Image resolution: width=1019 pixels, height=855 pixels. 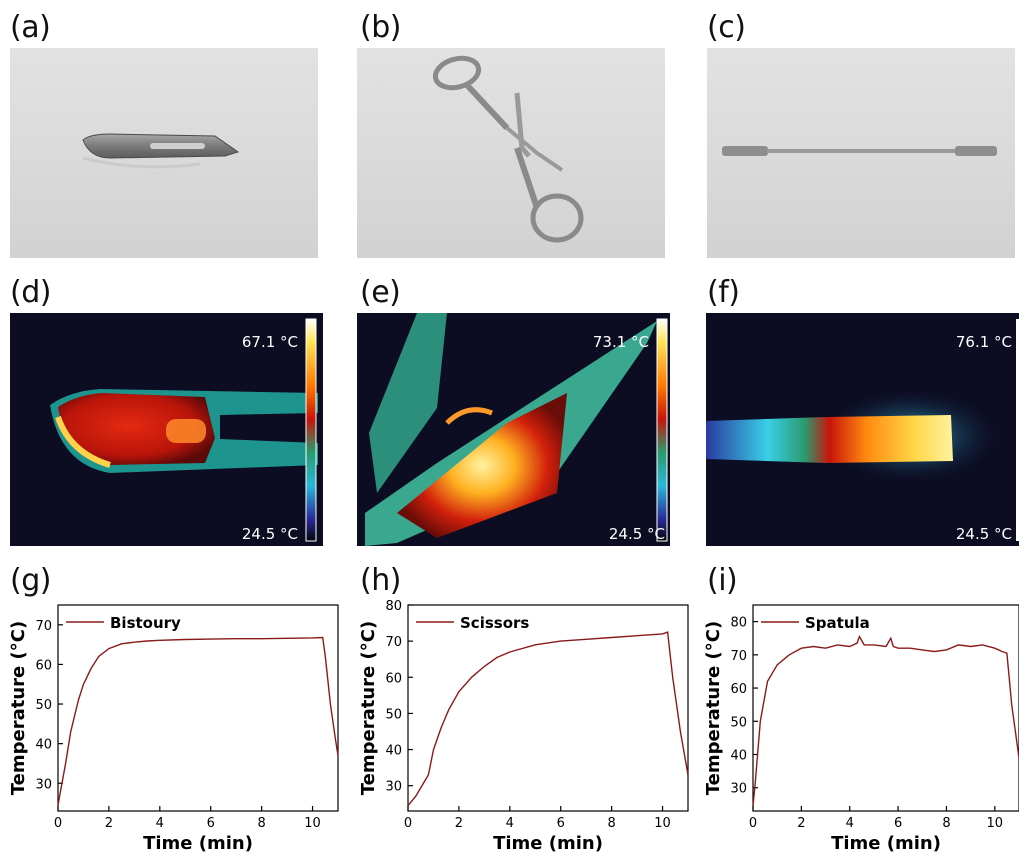 I want to click on legend-label: Bistoury, so click(x=145, y=623).